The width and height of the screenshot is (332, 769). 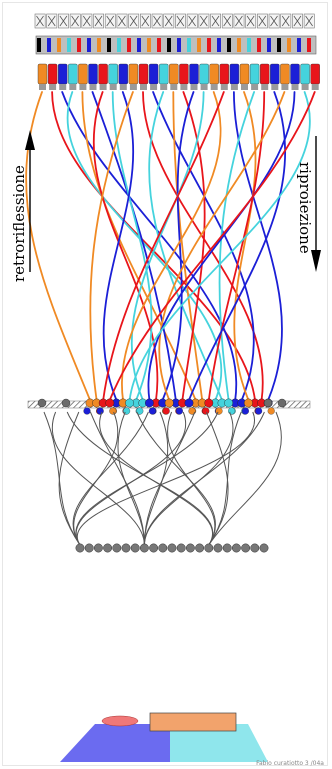 I want to click on blue-plate, so click(x=115, y=743).